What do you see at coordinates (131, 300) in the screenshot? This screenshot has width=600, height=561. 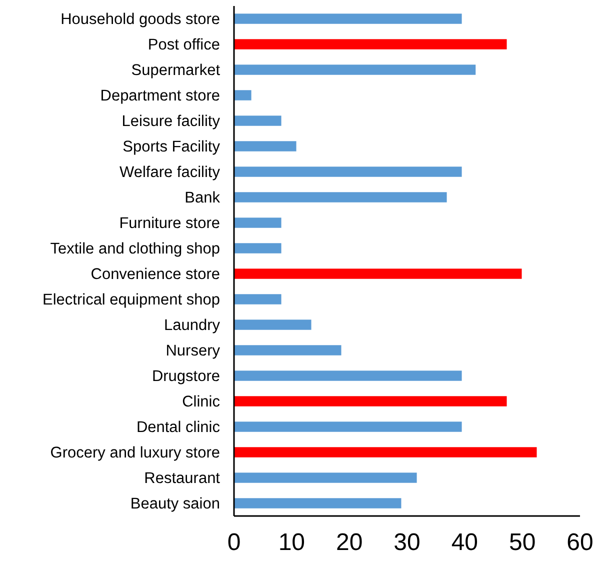 I see `y-tick-label: Electrical equipment shop` at bounding box center [131, 300].